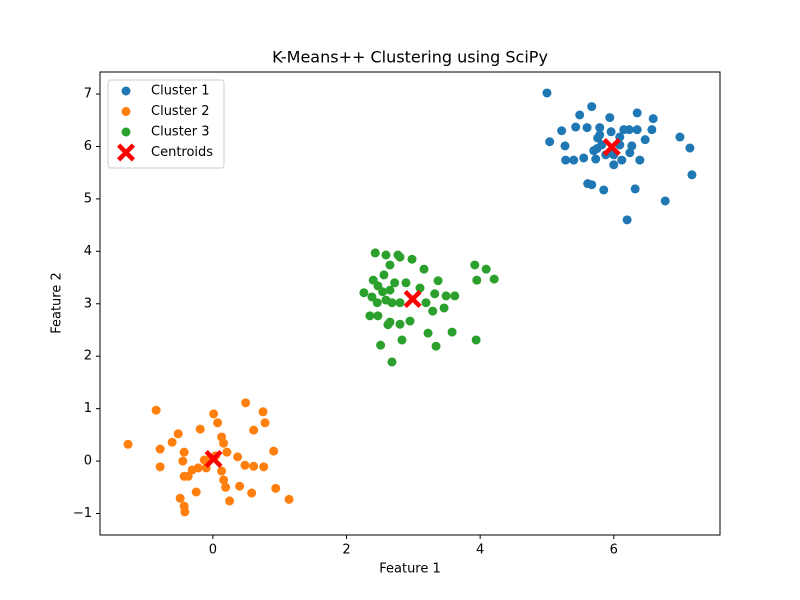  I want to click on legend-label: Cluster 1, so click(180, 91).